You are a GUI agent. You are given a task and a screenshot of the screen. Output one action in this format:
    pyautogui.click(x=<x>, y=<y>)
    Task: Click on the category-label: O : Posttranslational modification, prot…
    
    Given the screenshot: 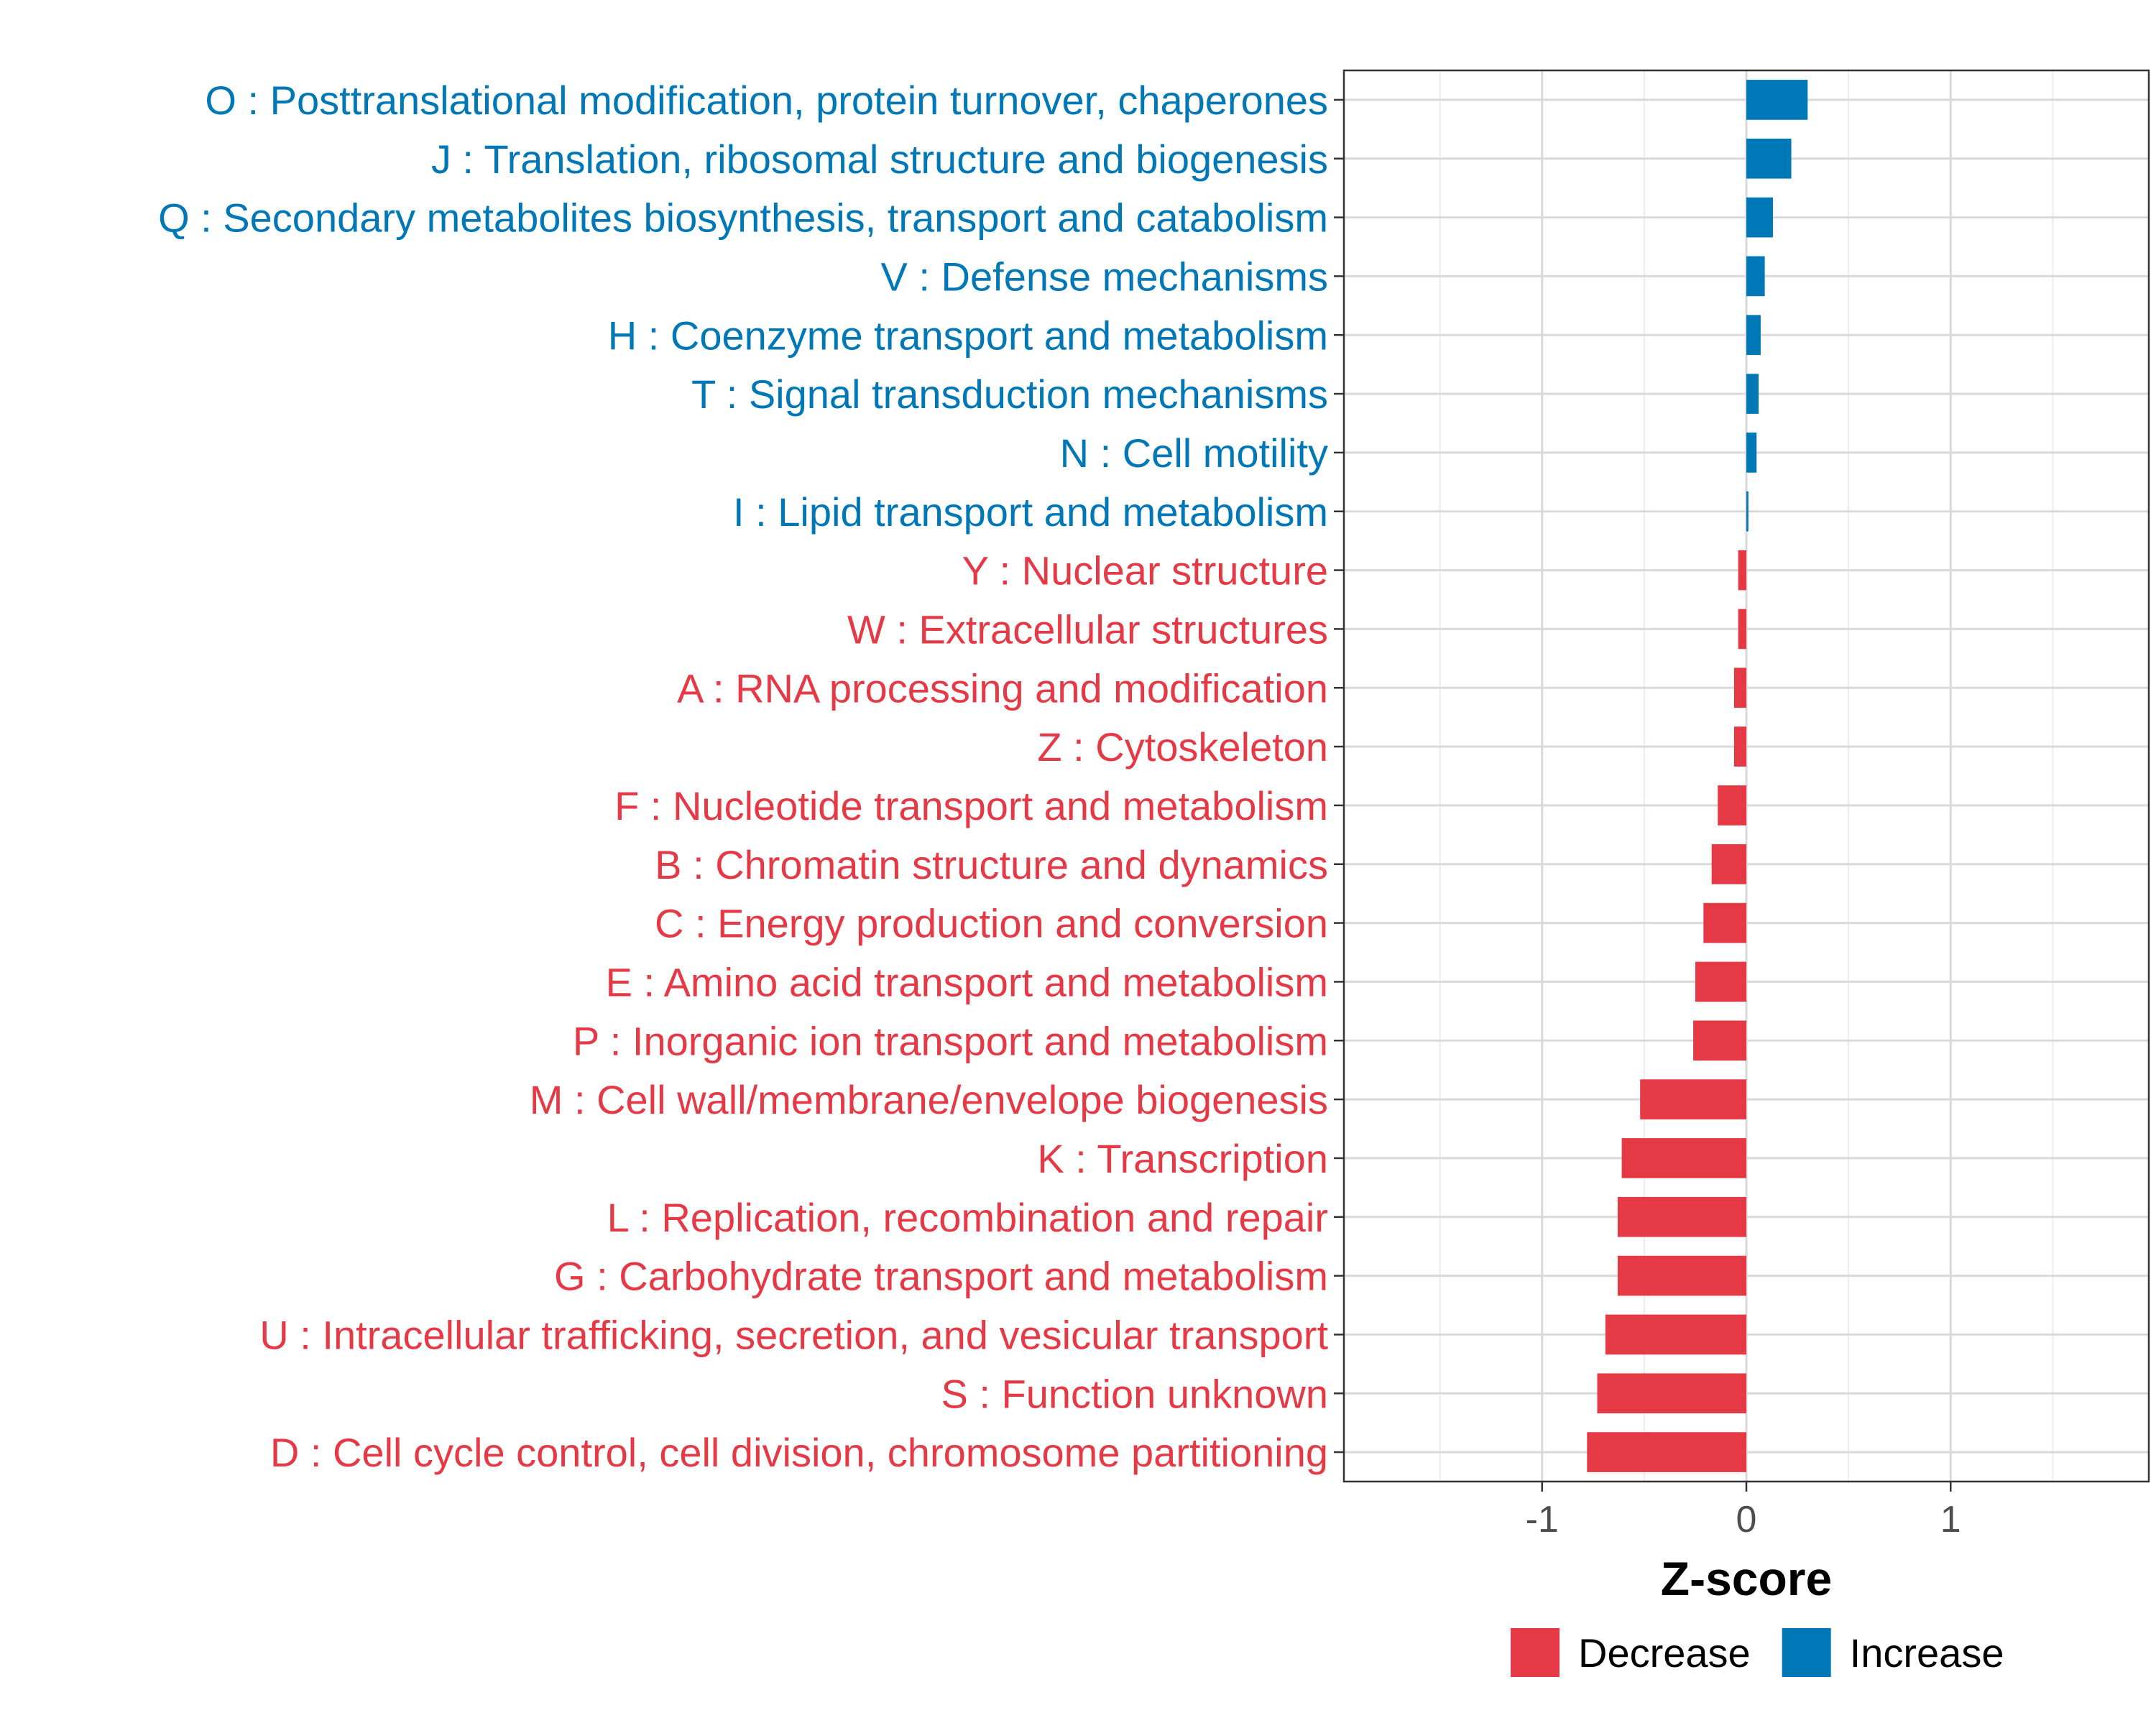 What is the action you would take?
    pyautogui.click(x=767, y=101)
    